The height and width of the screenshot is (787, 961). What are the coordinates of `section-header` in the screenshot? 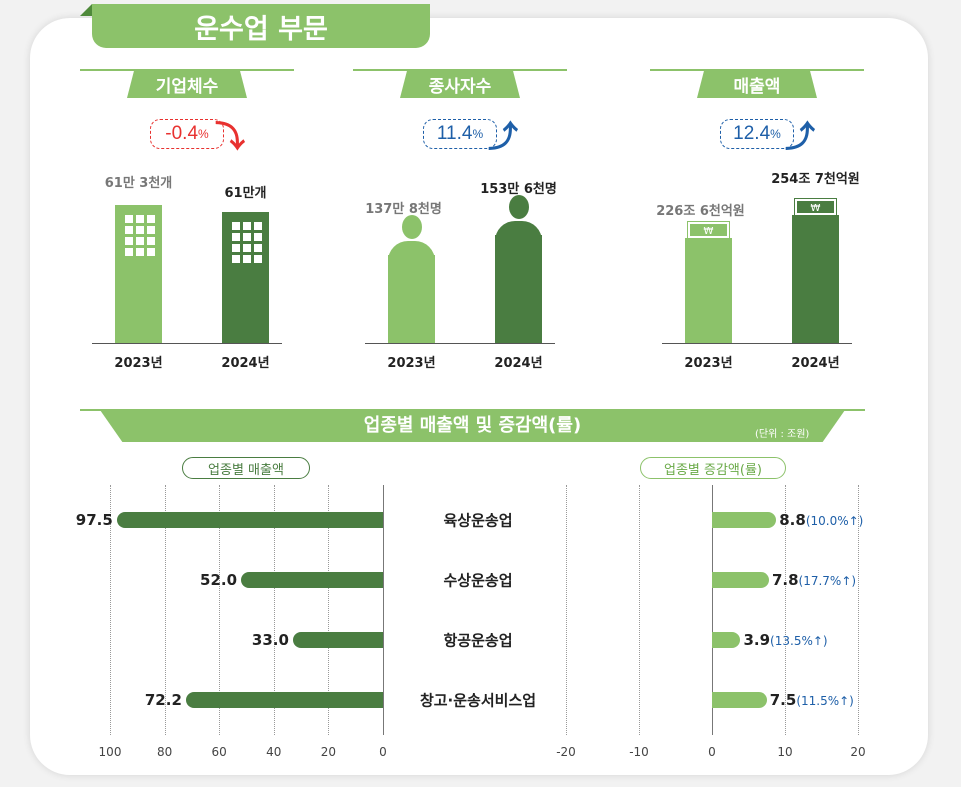 It's located at (472, 426).